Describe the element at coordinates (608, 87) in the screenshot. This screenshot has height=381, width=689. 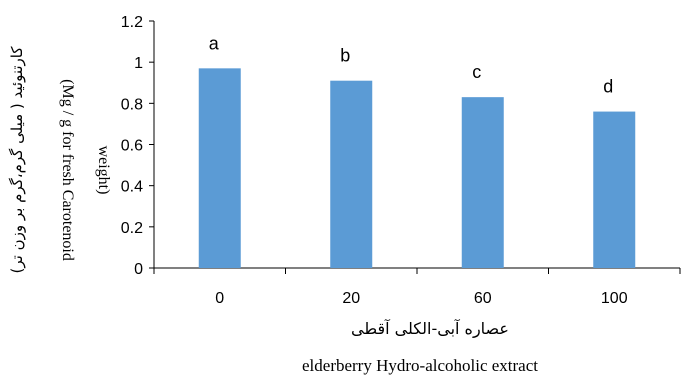
I see `data-label-100: d` at that location.